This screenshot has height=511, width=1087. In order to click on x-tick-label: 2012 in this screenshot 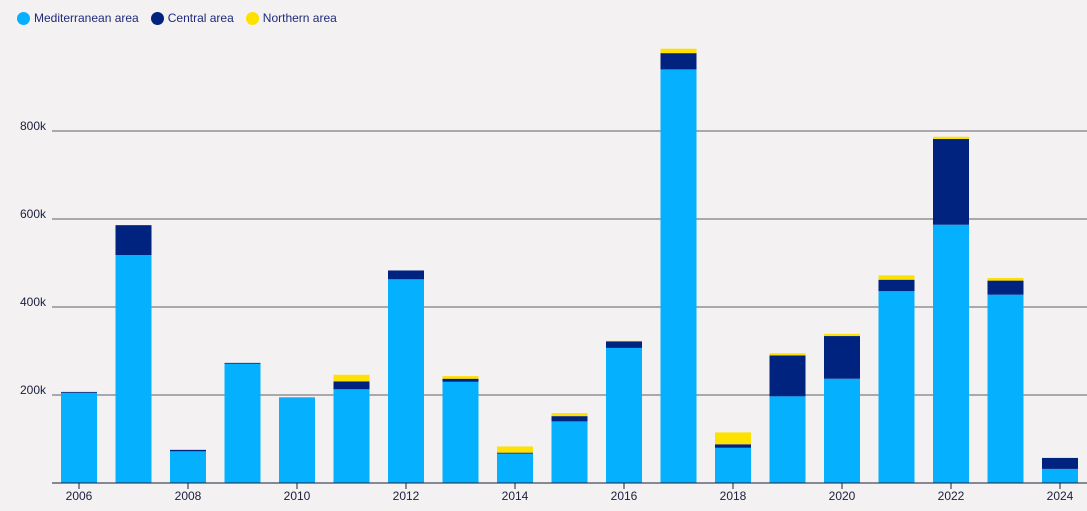, I will do `click(406, 496)`.